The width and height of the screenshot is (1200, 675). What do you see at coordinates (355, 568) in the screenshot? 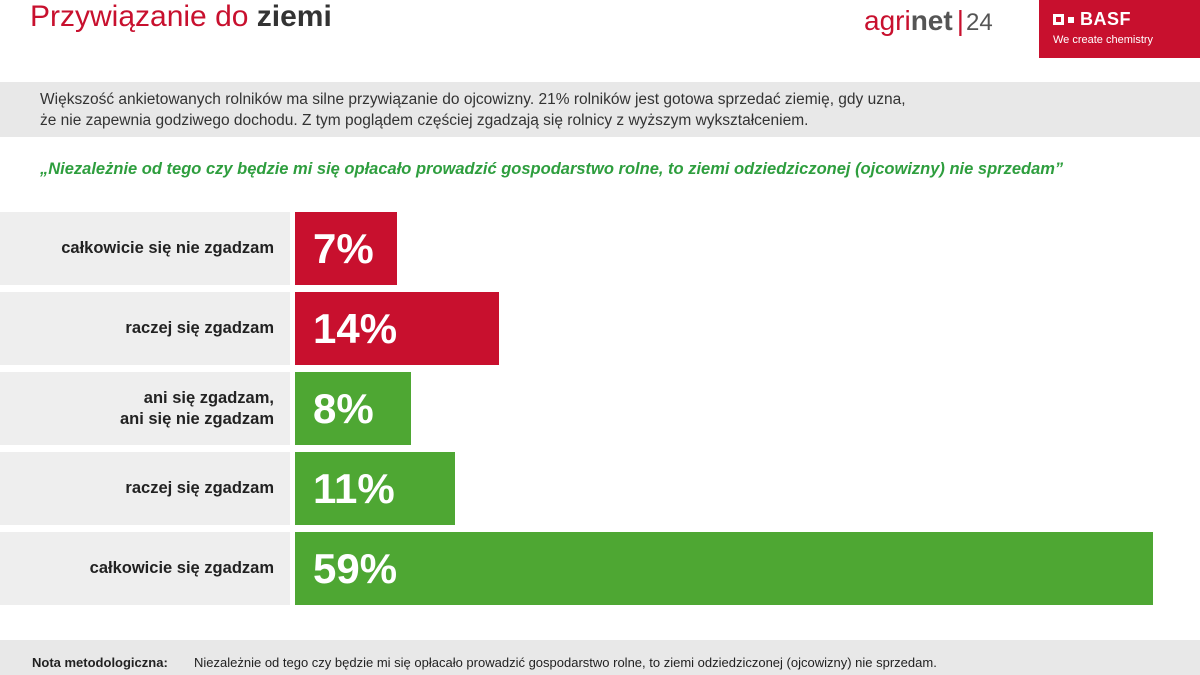
I see `bar-value-label: 59%` at bounding box center [355, 568].